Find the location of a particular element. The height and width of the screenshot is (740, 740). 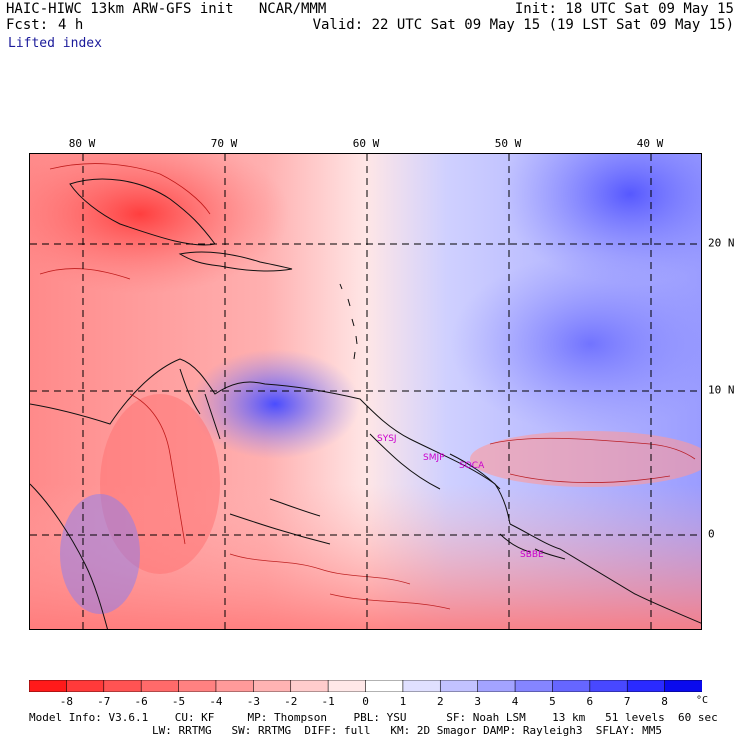

colorbar-tick-label: -1 is located at coordinates (328, 701).